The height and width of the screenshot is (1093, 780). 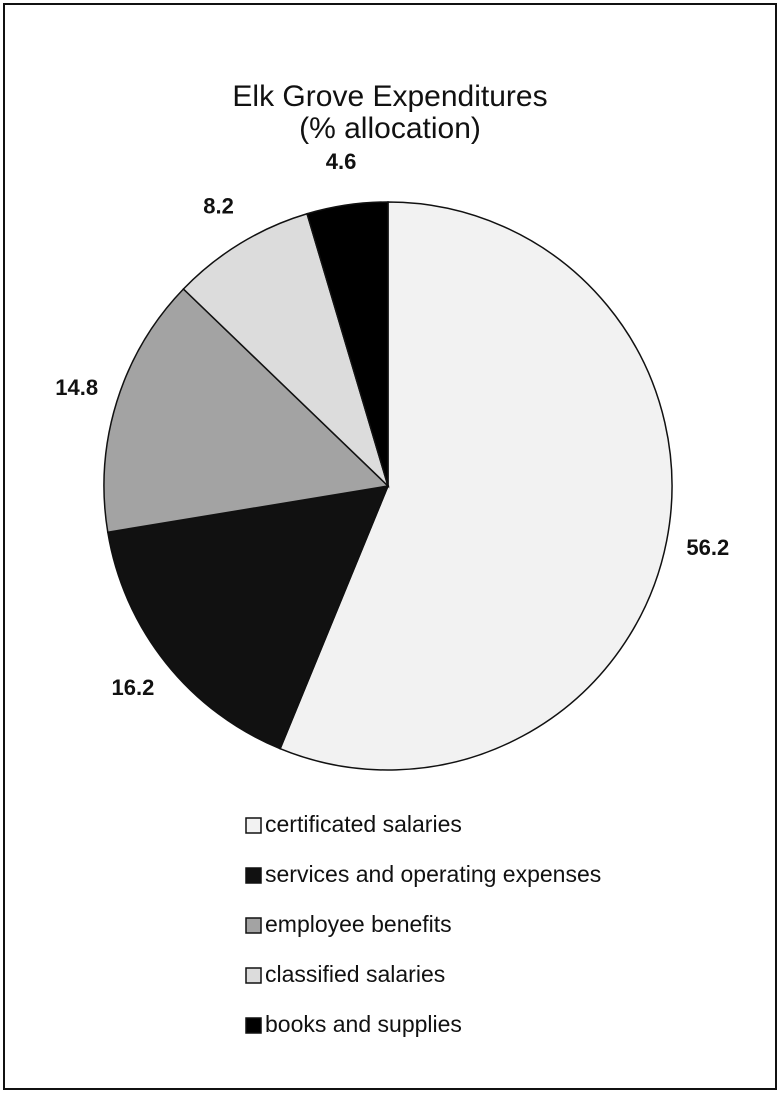 What do you see at coordinates (341, 161) in the screenshot?
I see `data-label: 4.6` at bounding box center [341, 161].